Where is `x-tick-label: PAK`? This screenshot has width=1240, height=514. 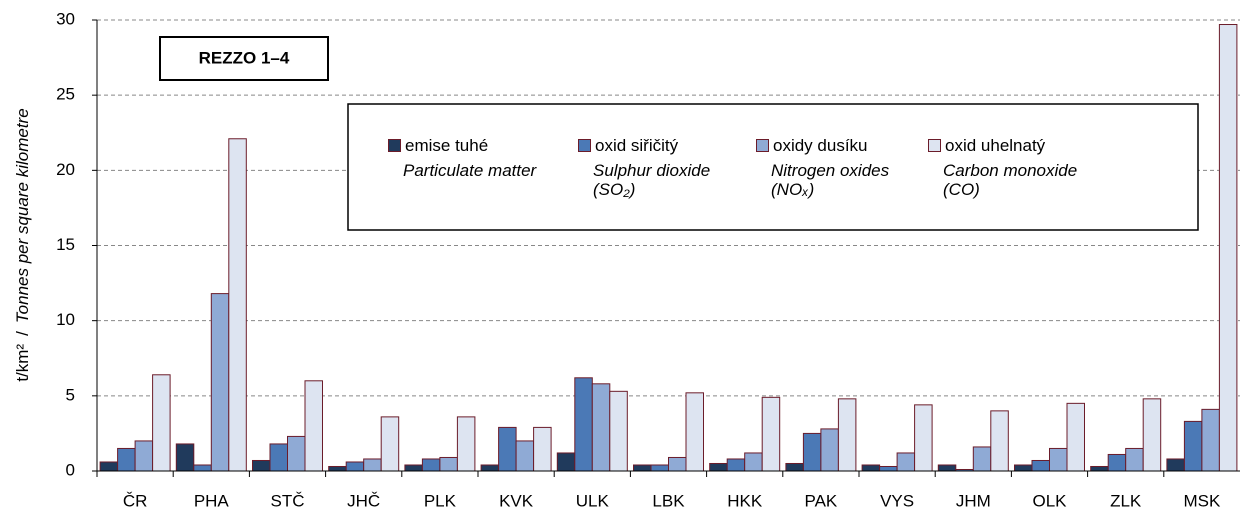 x-tick-label: PAK is located at coordinates (821, 500).